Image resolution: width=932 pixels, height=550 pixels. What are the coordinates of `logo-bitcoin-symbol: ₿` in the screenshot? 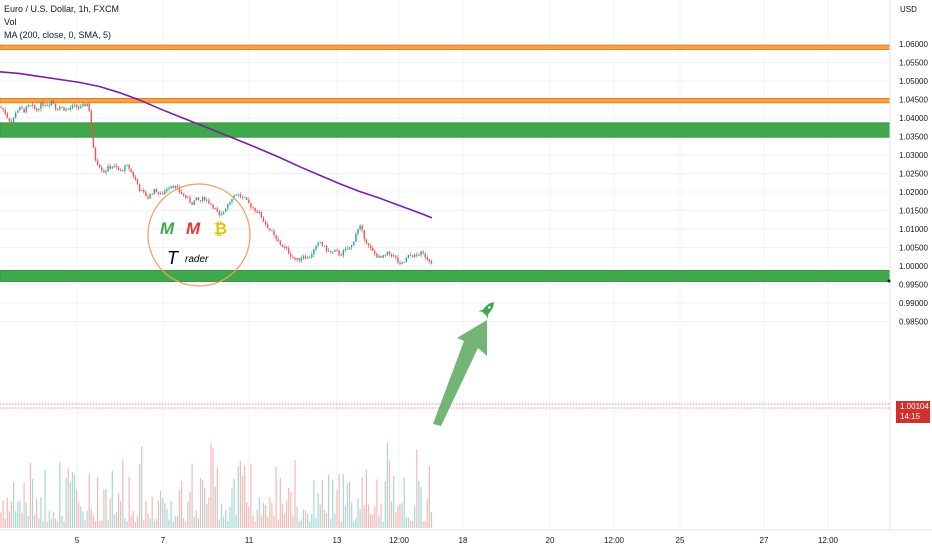 It's located at (220, 228).